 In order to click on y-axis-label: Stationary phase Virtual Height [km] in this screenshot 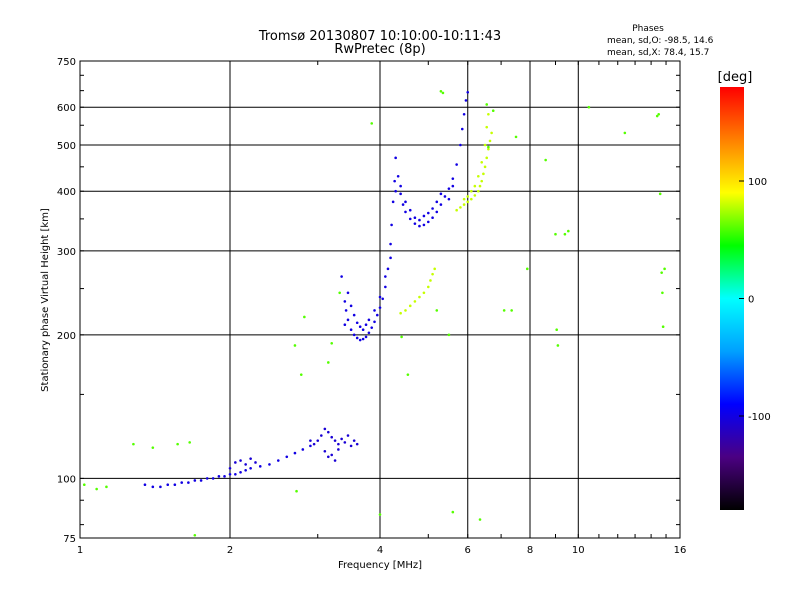, I will do `click(45, 300)`.